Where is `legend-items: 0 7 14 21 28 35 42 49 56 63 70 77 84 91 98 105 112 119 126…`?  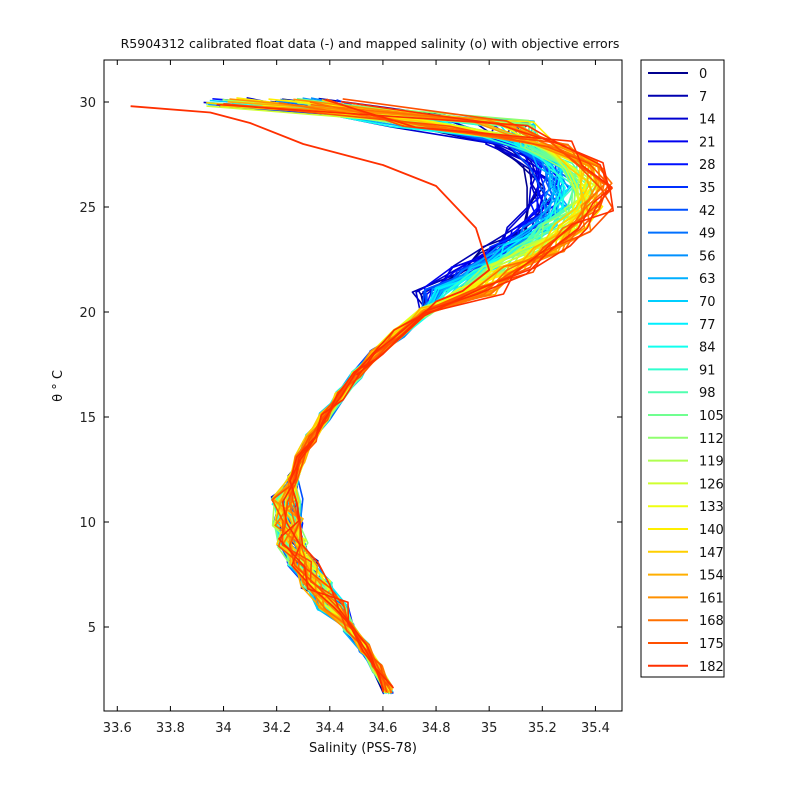
legend-items: 0 7 14 21 28 35 42 49 56 63 70 77 84 91 98 105 112 119 126… is located at coordinates (686, 371).